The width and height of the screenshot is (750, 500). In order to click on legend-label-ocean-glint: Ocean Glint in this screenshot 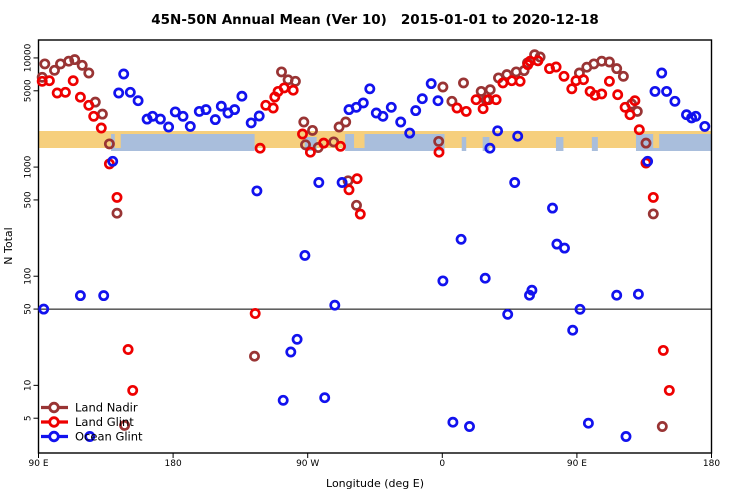, I will do `click(109, 437)`.